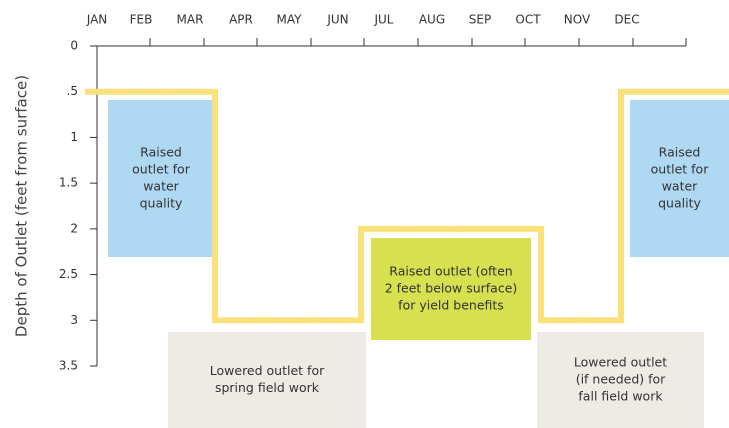  Describe the element at coordinates (68, 274) in the screenshot. I see `y-tick-label: 2.5` at that location.